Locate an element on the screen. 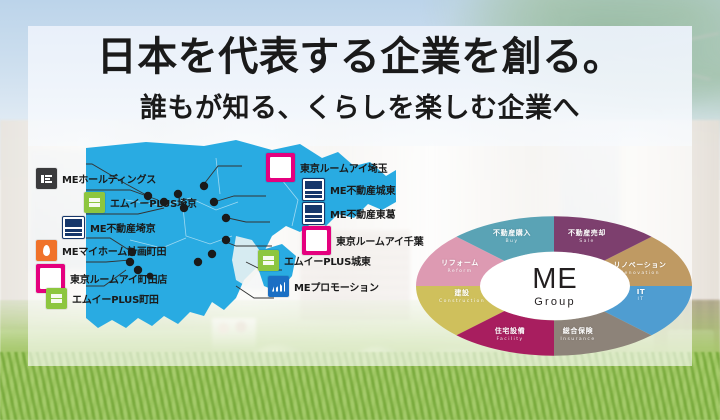 This screenshot has height=420, width=720. segment-jutaku-setsubi is located at coordinates (505, 333).